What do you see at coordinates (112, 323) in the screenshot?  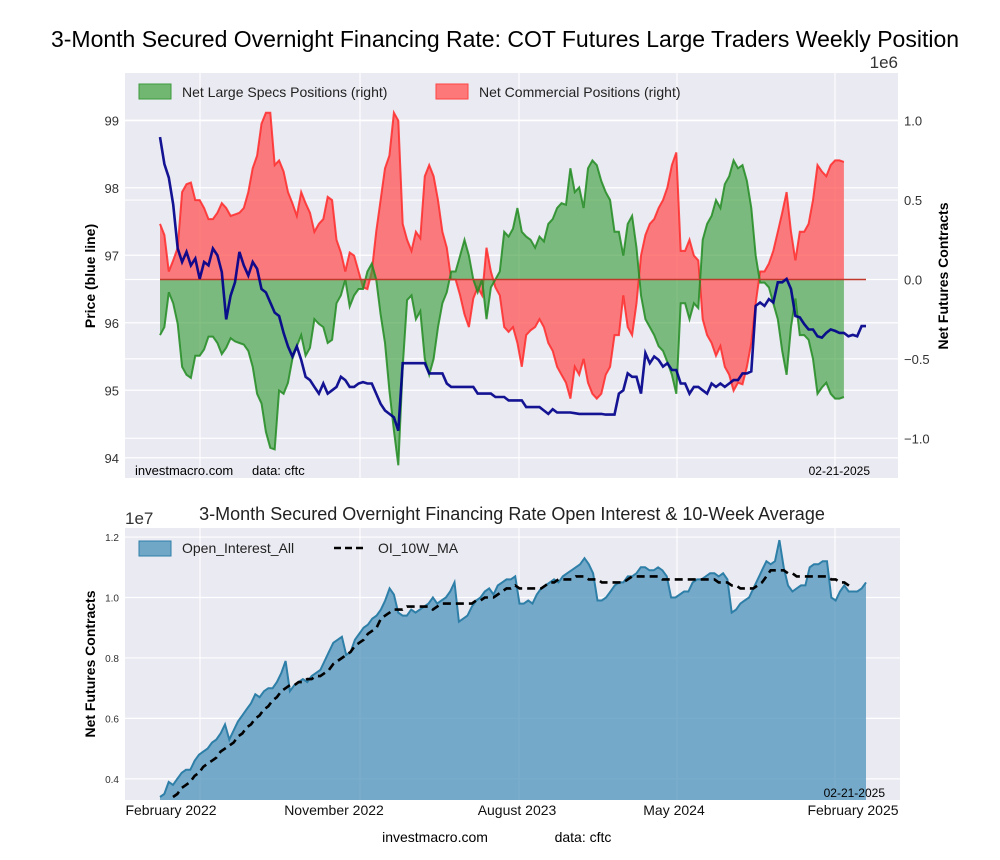 I see `left-tick-label: 96` at bounding box center [112, 323].